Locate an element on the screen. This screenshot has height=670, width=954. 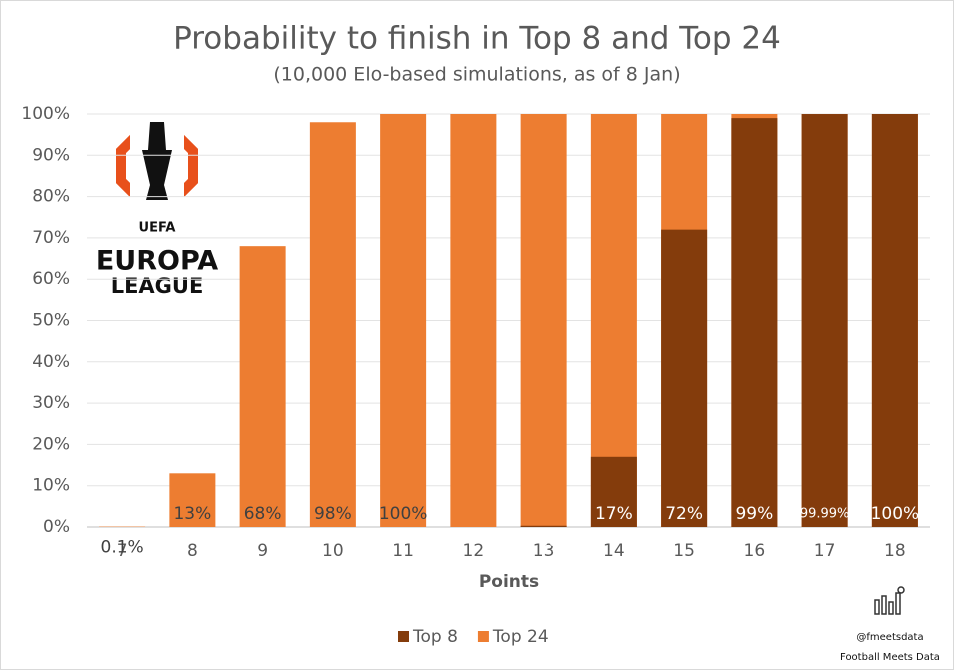
data-label: 0.3% is located at coordinates (543, 547).